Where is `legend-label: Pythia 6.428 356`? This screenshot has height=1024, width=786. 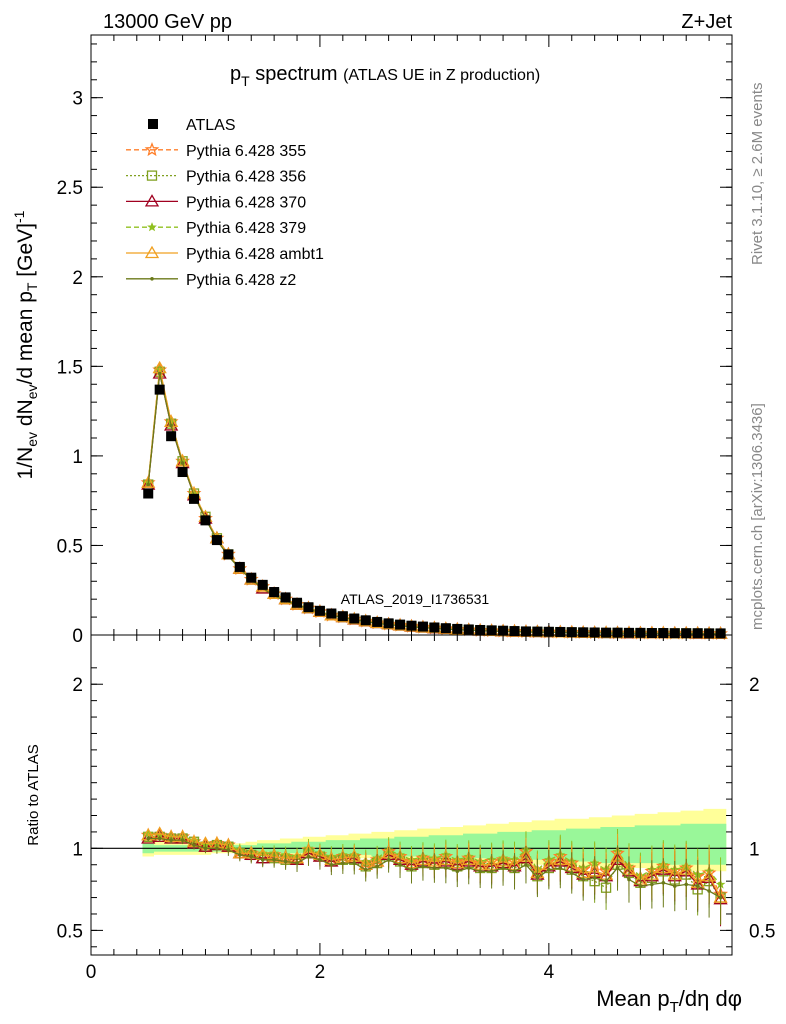 legend-label: Pythia 6.428 356 is located at coordinates (246, 177).